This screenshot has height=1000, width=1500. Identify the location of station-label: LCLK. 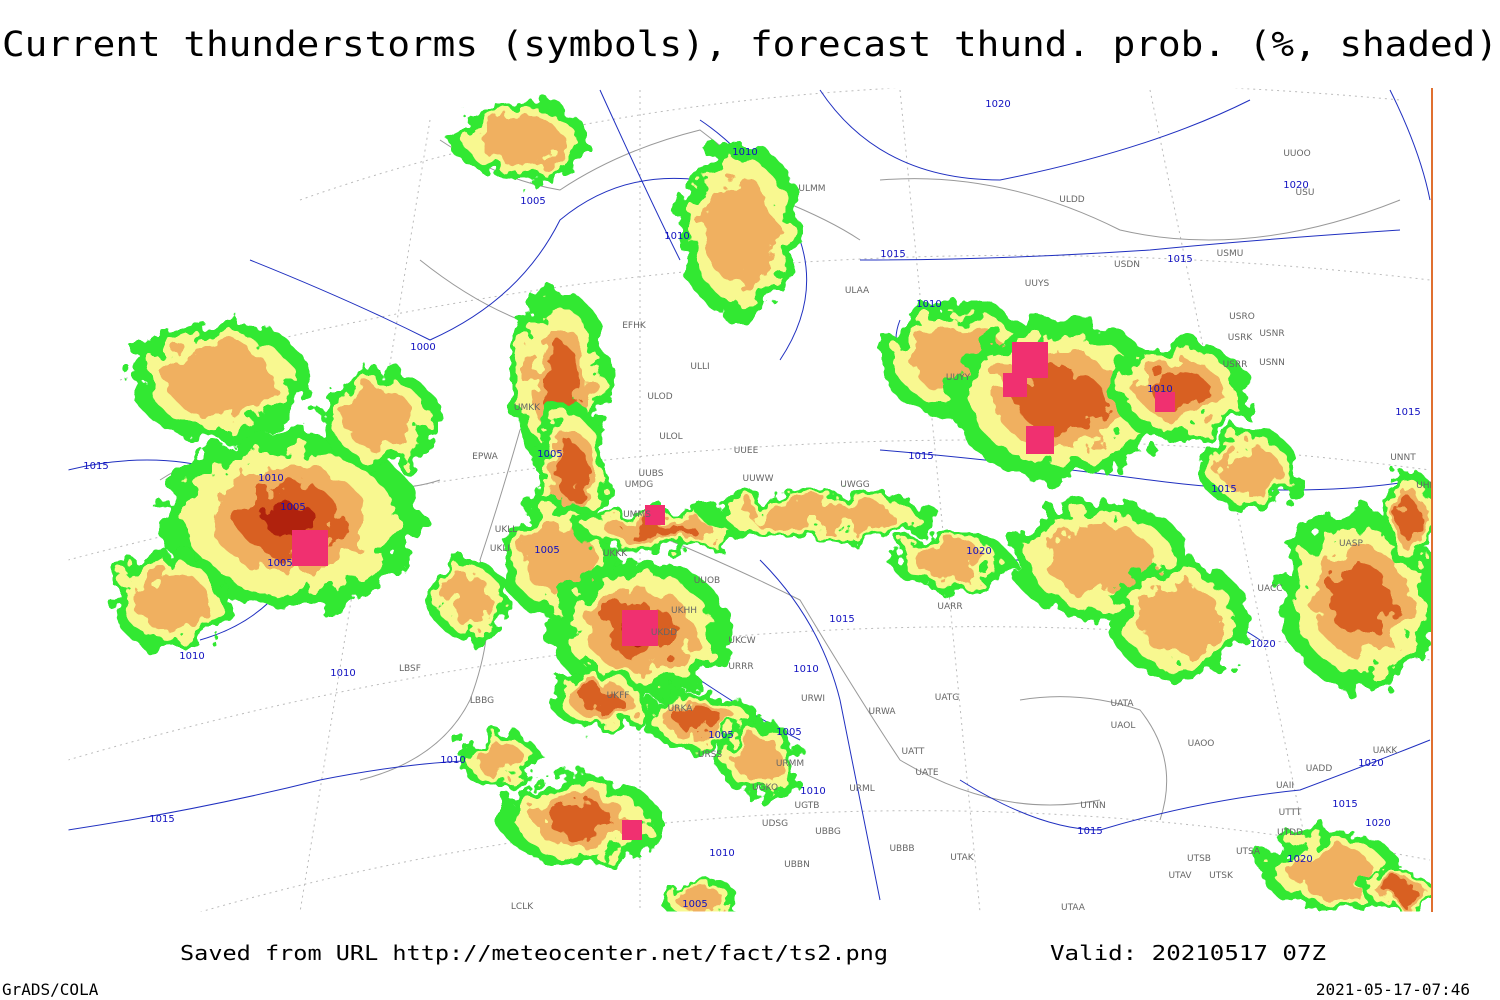
(522, 907).